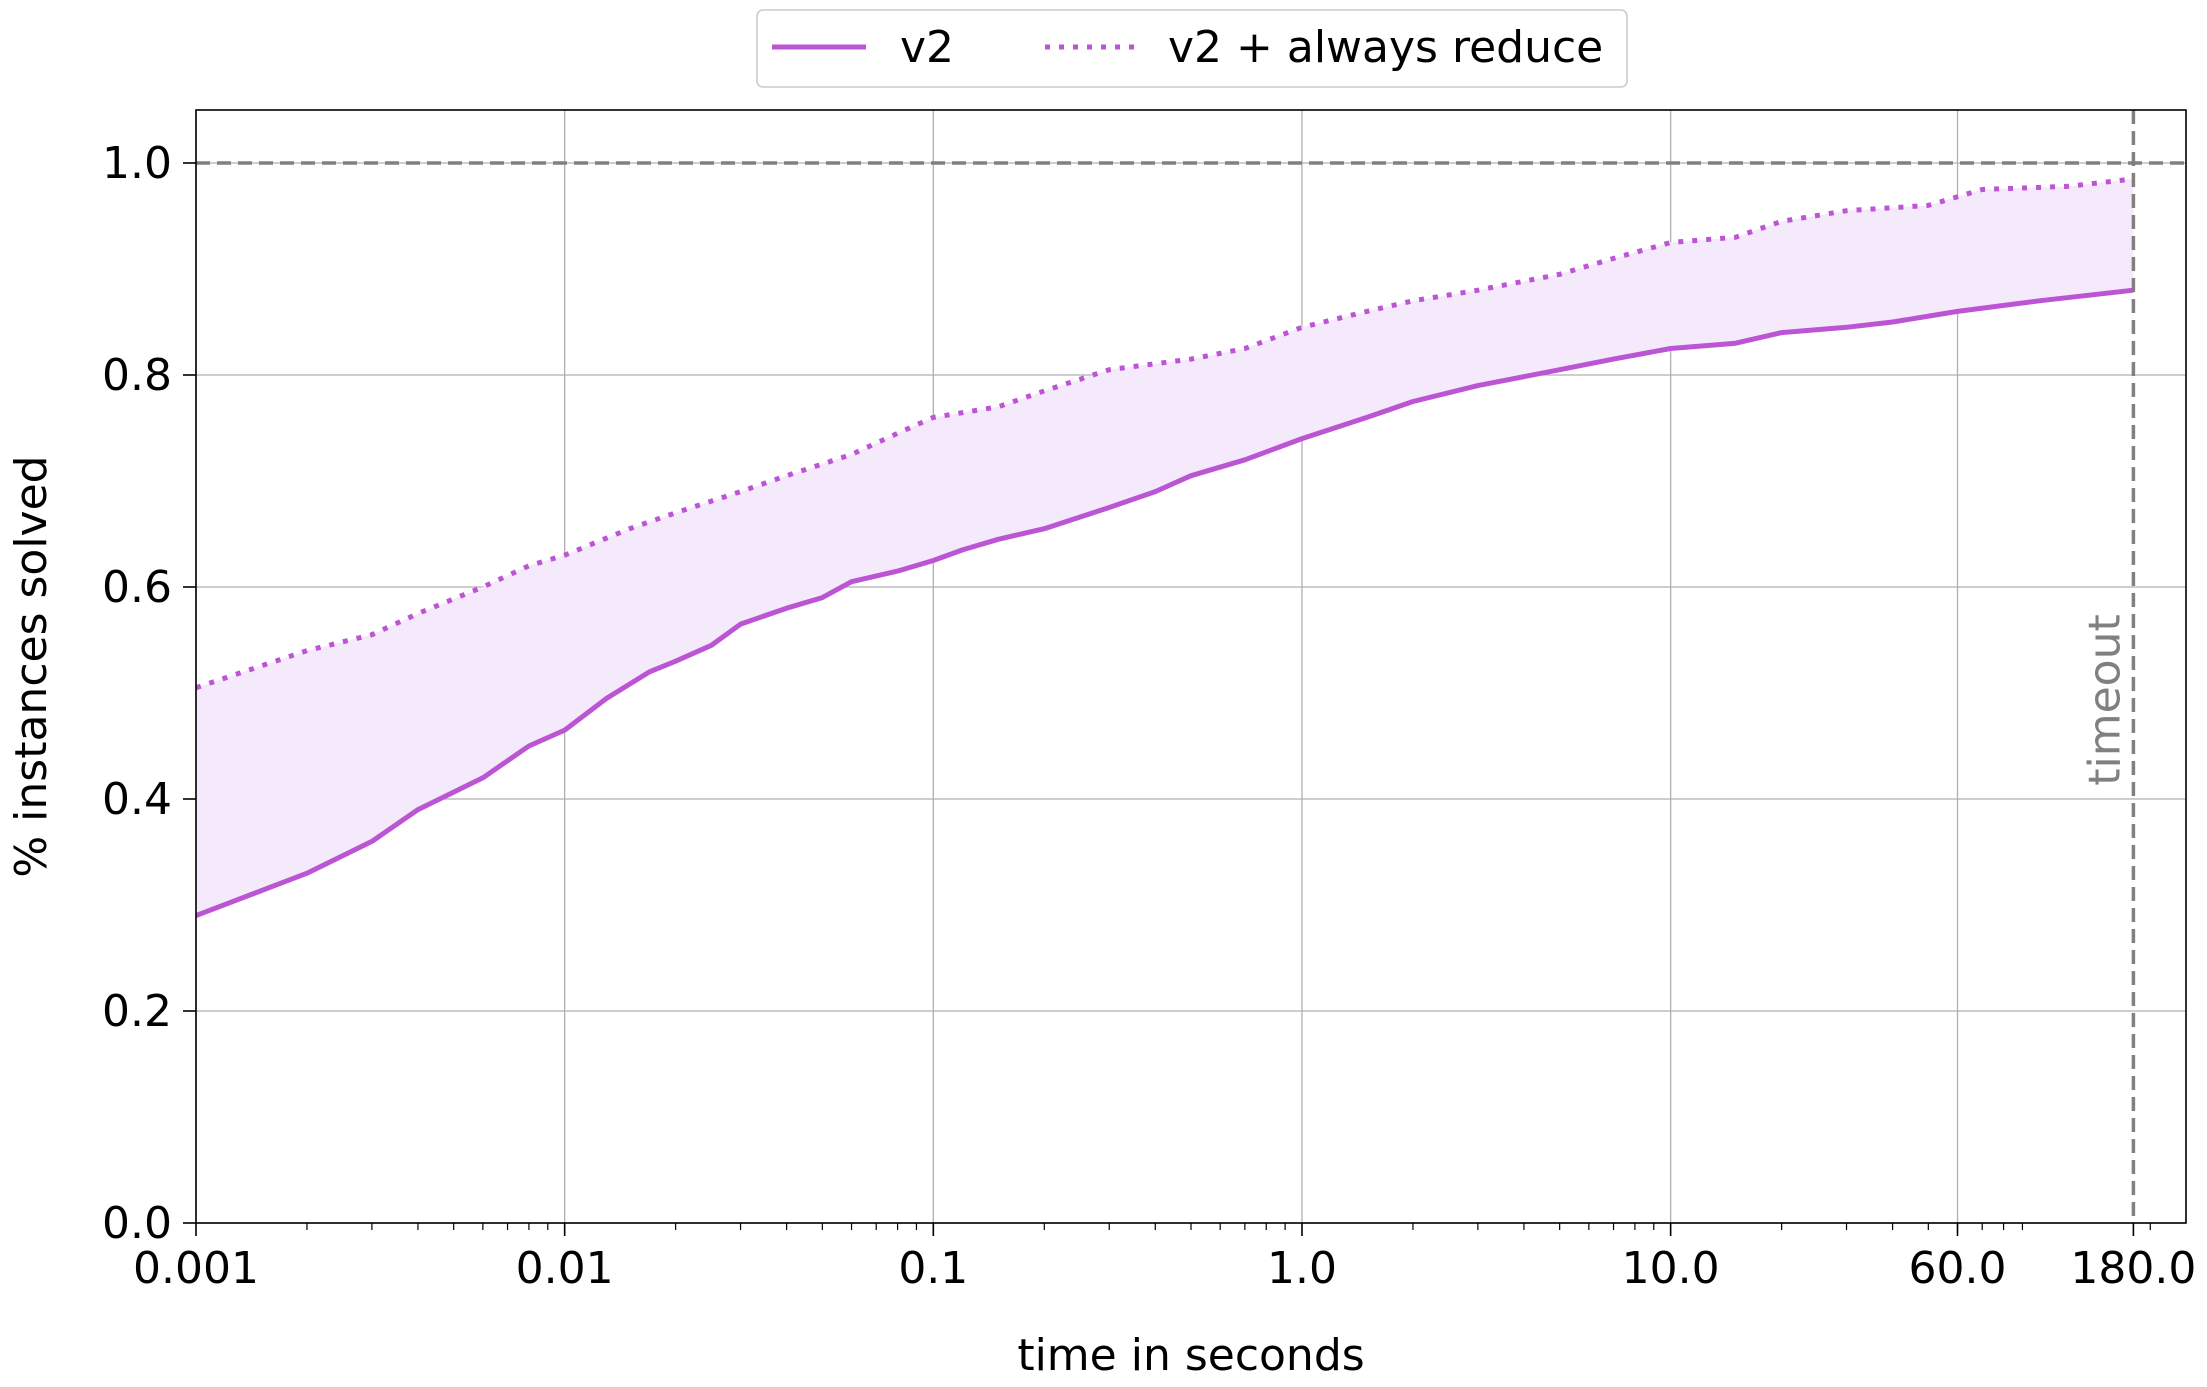  I want to click on y-tick-label: 0.8, so click(137, 375).